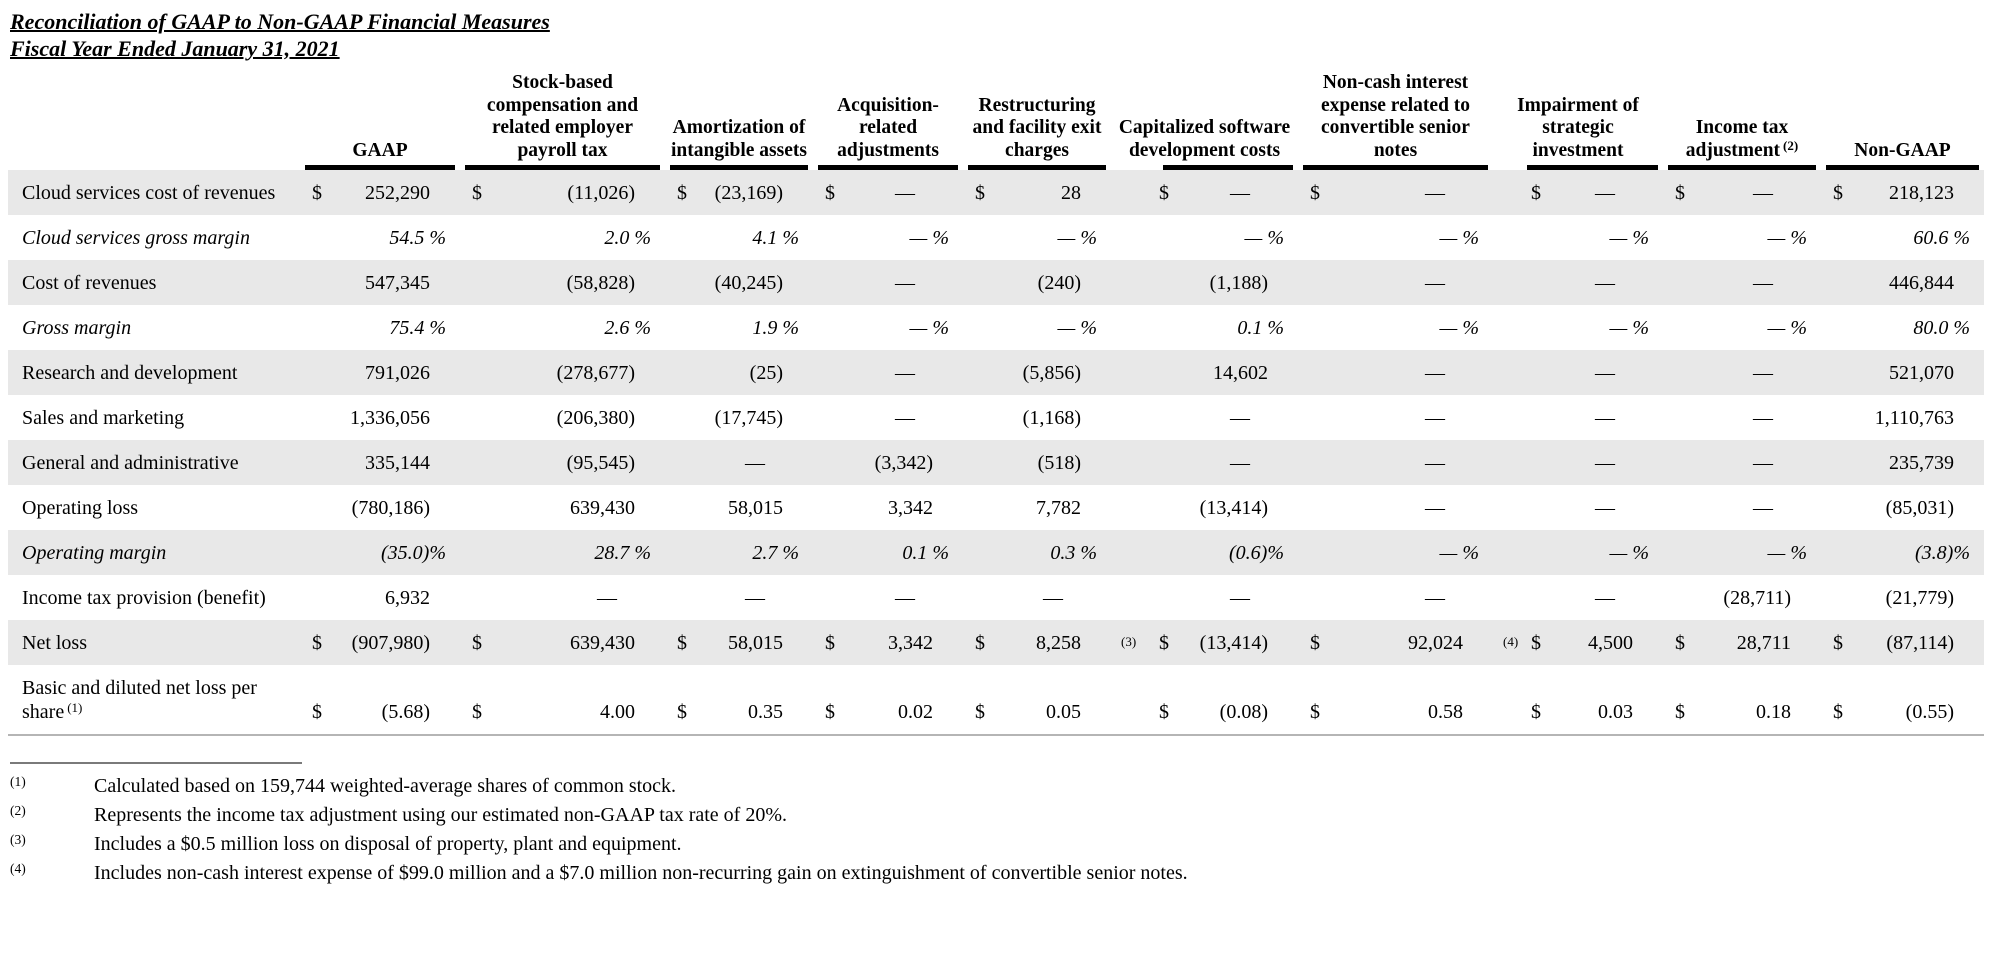  What do you see at coordinates (903, 463) in the screenshot?
I see `cell-value: (3,342)` at bounding box center [903, 463].